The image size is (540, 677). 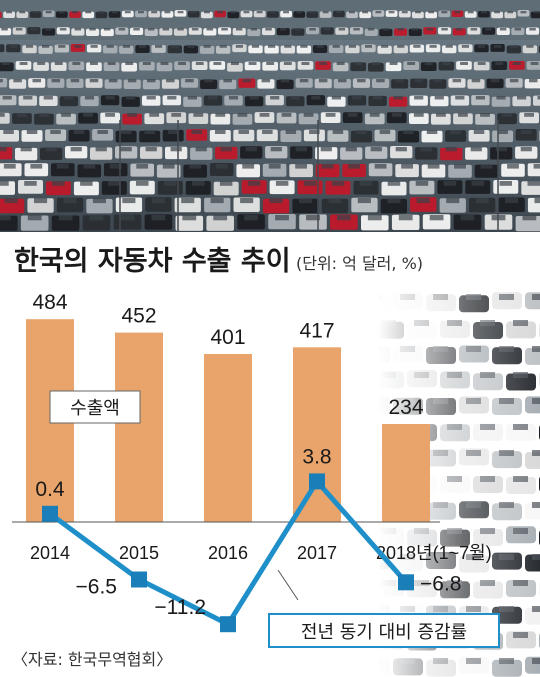 What do you see at coordinates (316, 456) in the screenshot?
I see `growth-rate-label: 3.8` at bounding box center [316, 456].